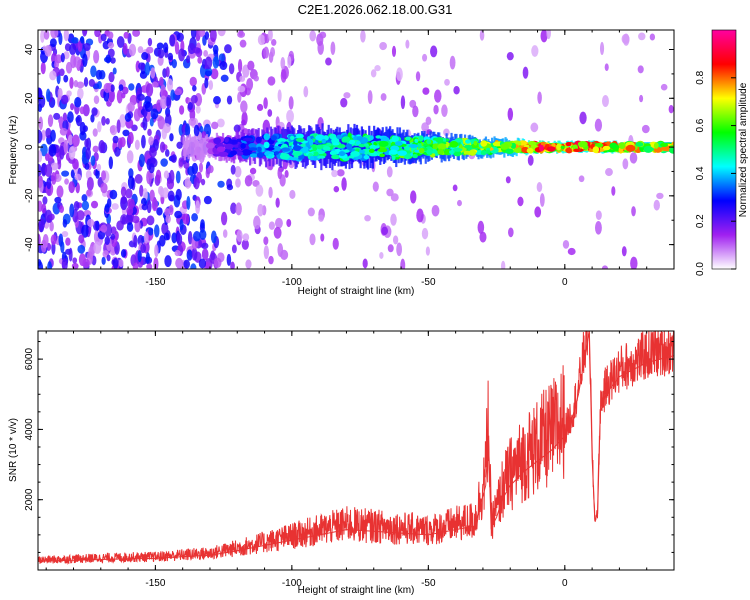 This screenshot has width=750, height=600. Describe the element at coordinates (29, 50) in the screenshot. I see `y-tick-label: 40` at that location.